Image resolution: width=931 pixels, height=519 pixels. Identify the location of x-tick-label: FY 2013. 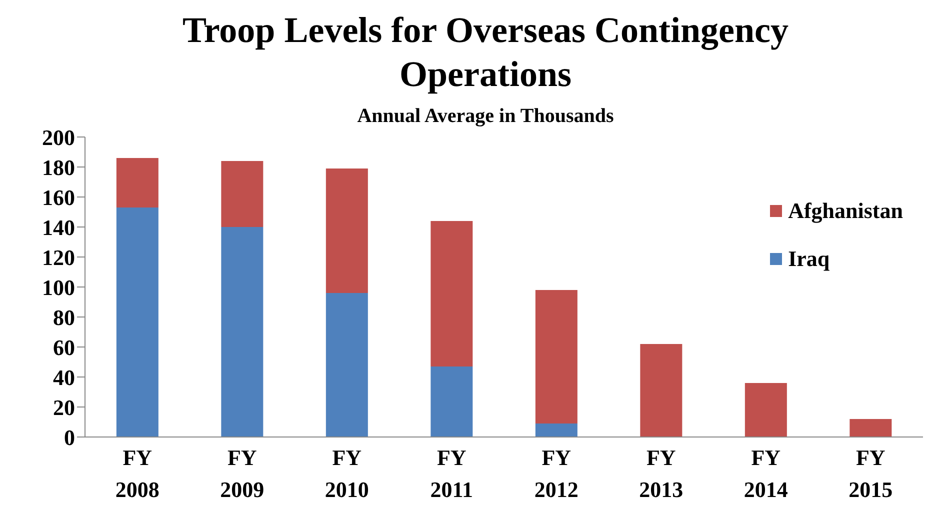
(661, 473).